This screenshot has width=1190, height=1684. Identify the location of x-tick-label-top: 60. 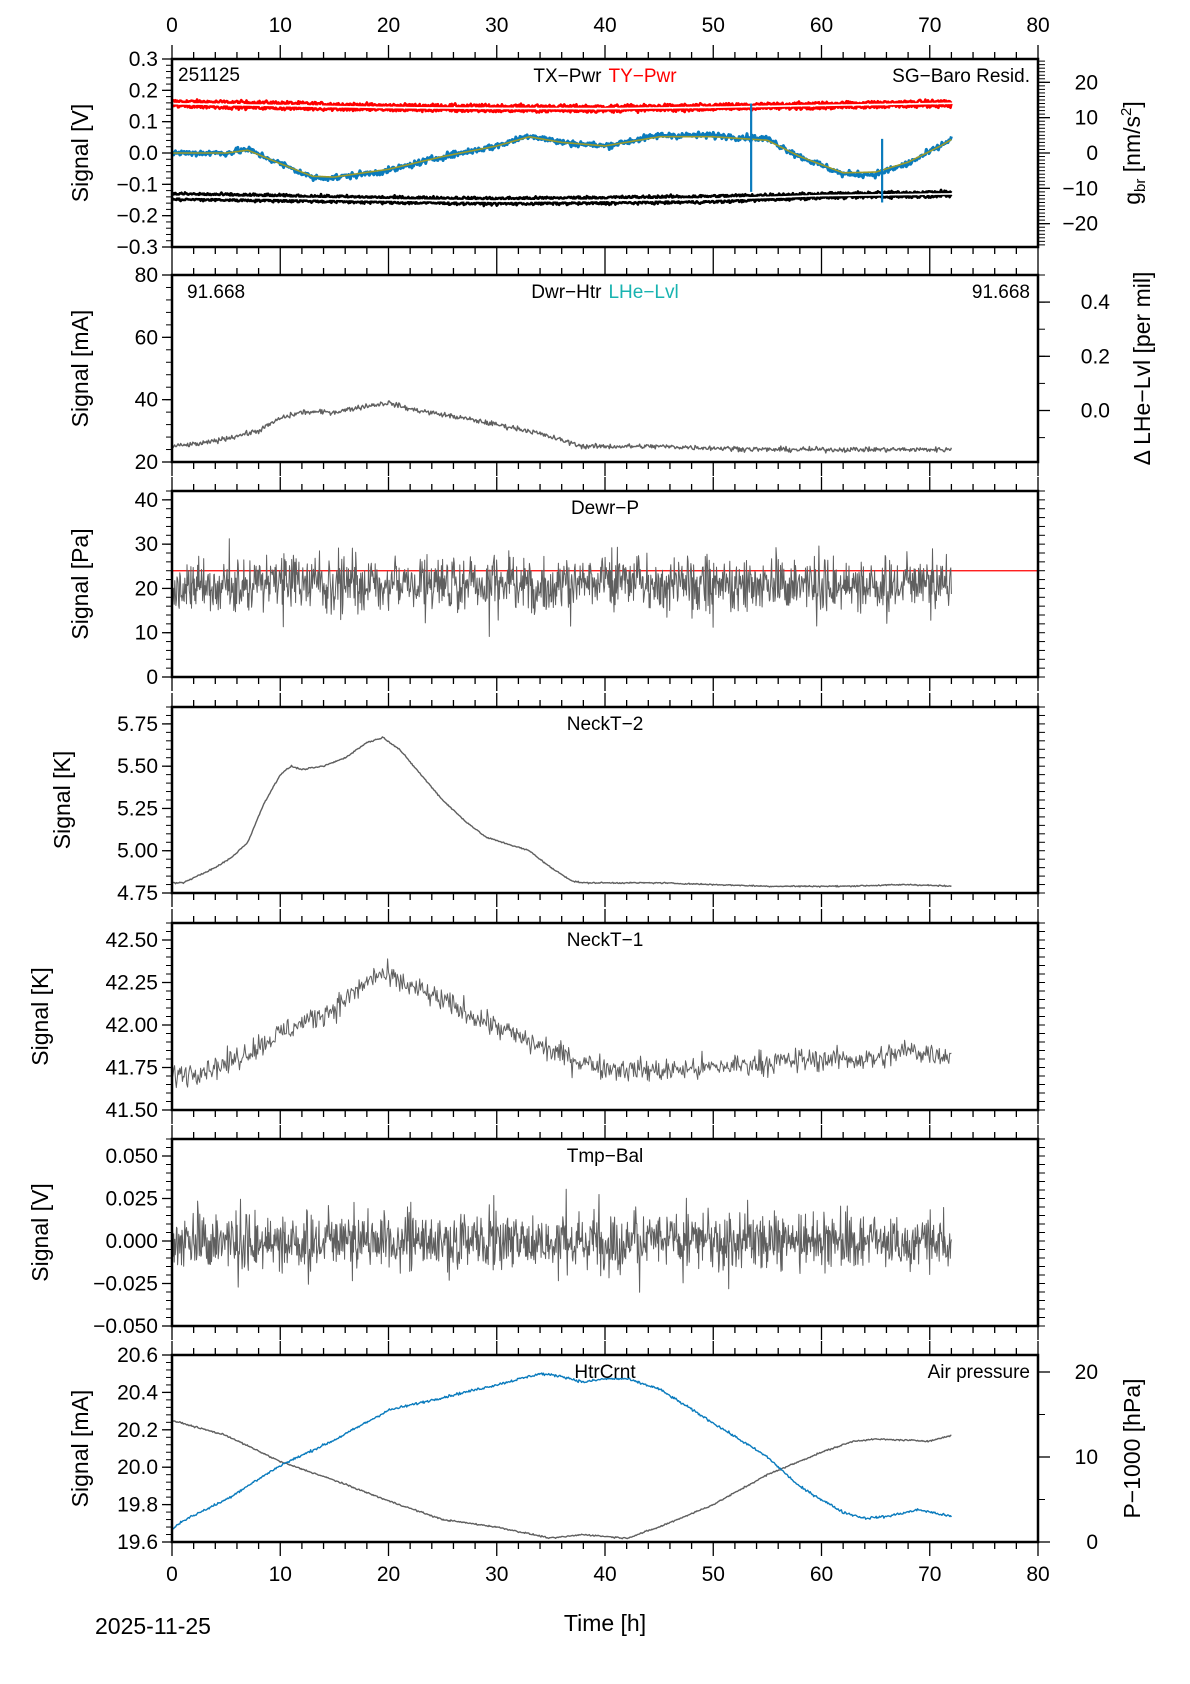
(821, 25).